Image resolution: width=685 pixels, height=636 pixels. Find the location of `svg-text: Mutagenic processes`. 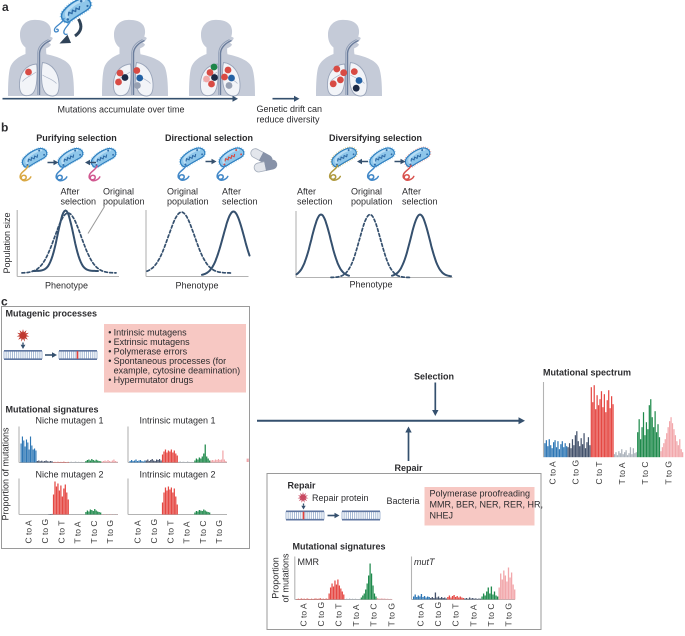

svg-text: Mutagenic processes is located at coordinates (52, 314).